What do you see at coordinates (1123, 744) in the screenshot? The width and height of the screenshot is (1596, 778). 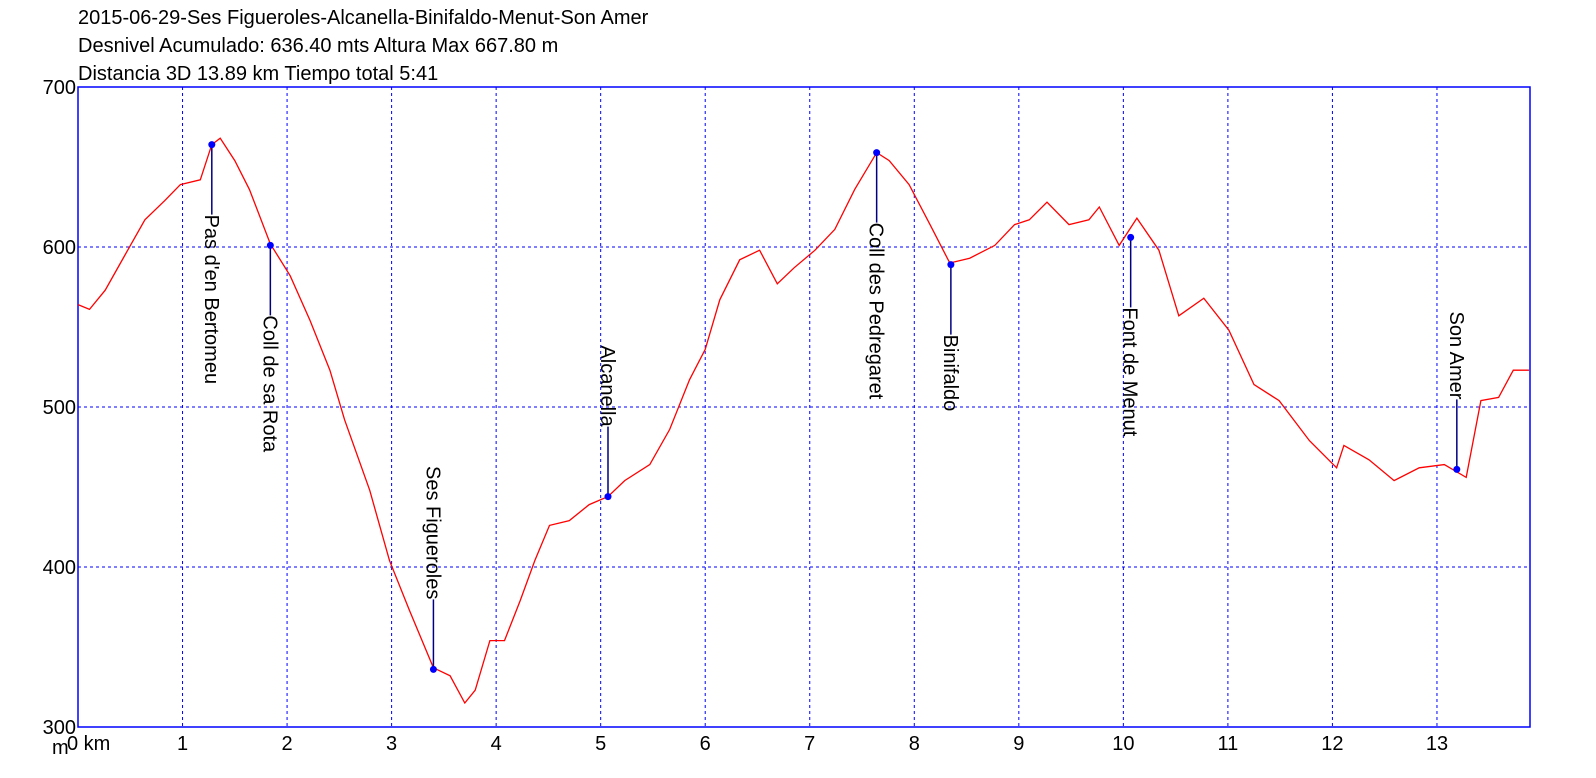 I see `x-tick-label: 10` at bounding box center [1123, 744].